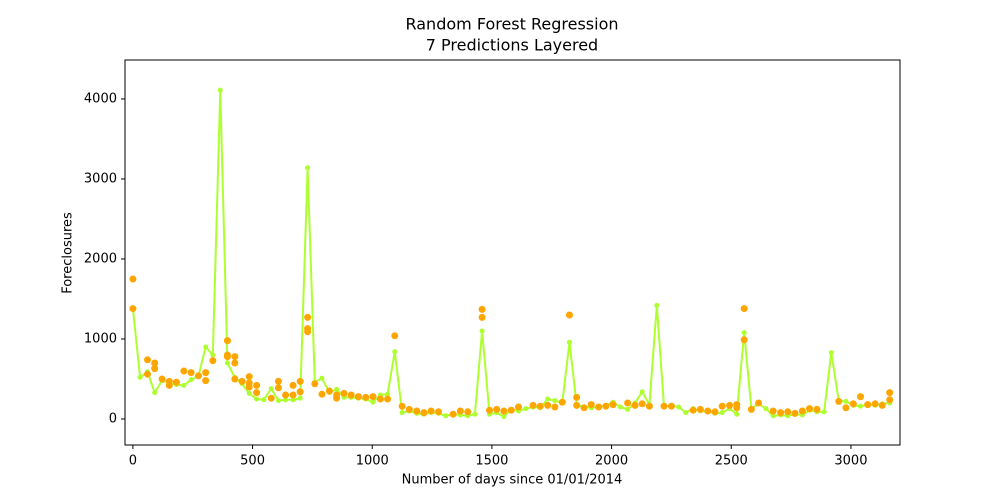  What do you see at coordinates (100, 258) in the screenshot?
I see `y-tick-label: 2000` at bounding box center [100, 258].